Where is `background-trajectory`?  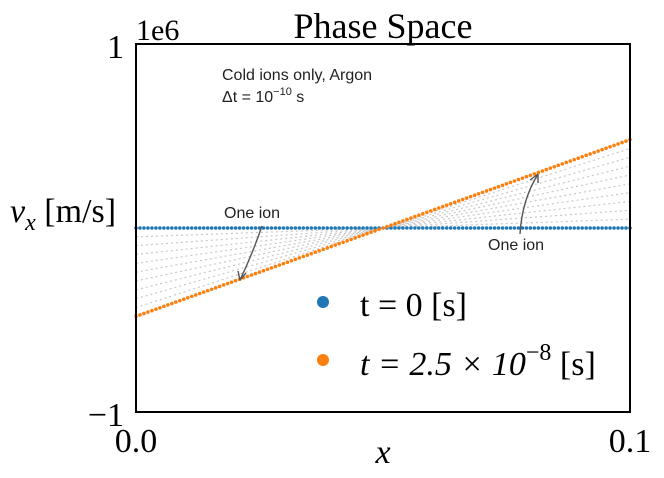
background-trajectory is located at coordinates (383, 228).